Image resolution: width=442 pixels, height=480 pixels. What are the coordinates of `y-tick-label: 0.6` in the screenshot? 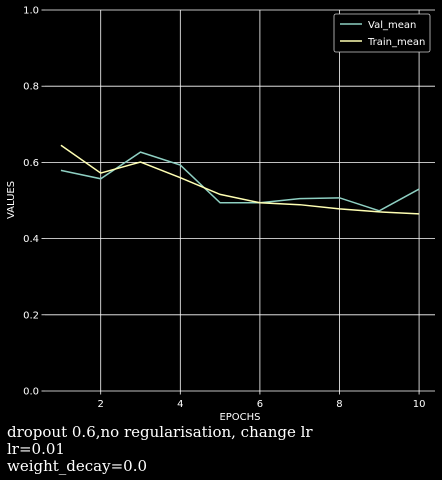 It's located at (31, 163).